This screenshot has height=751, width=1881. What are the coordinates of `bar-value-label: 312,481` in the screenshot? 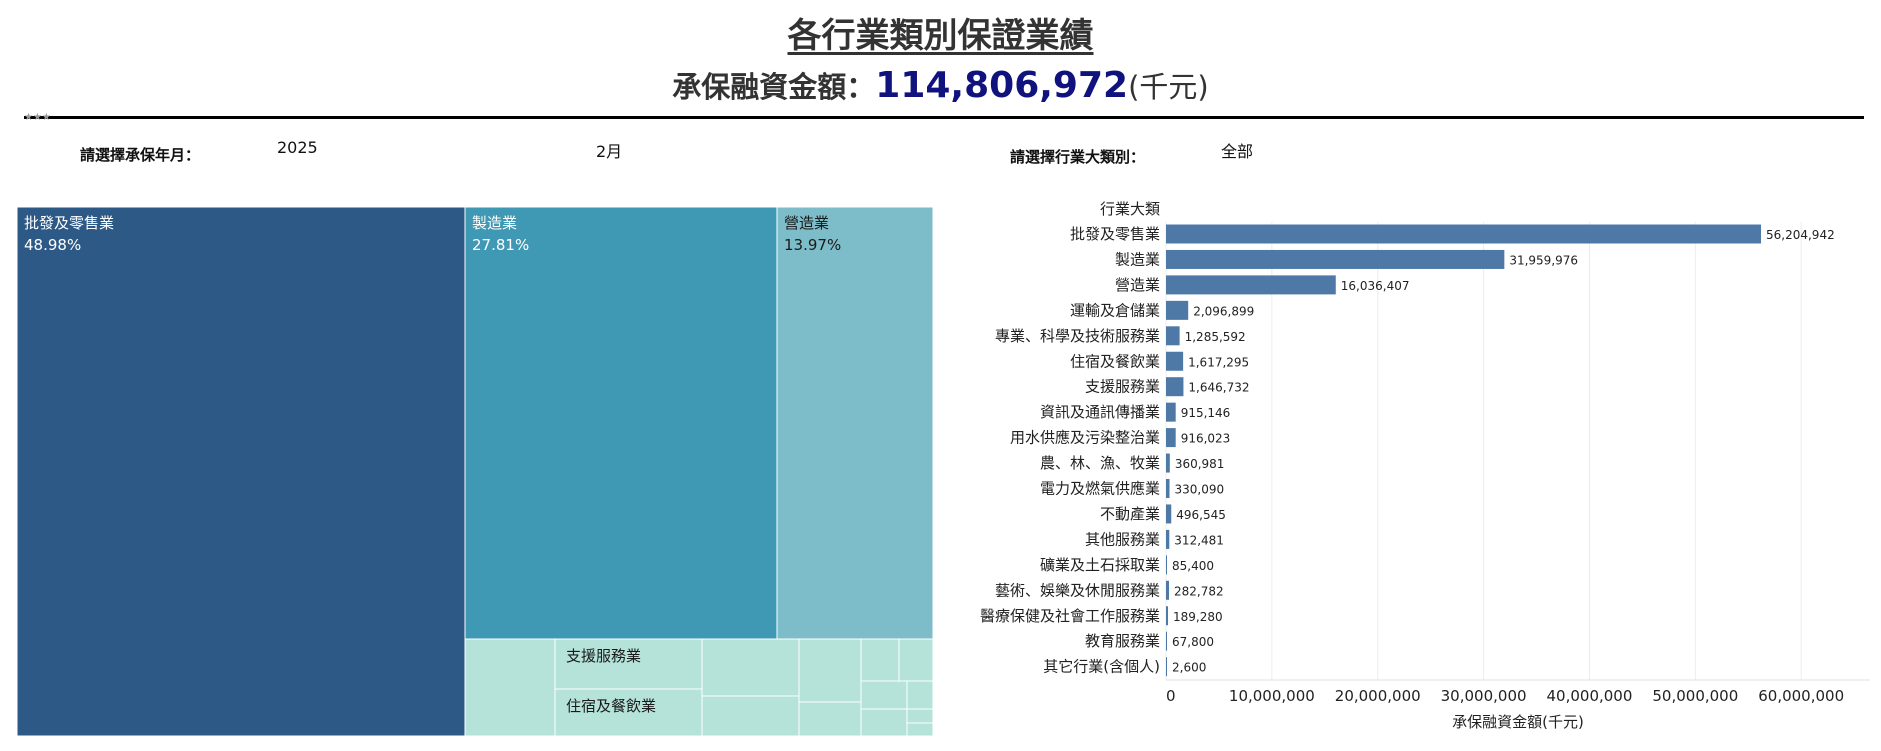 It's located at (1199, 540).